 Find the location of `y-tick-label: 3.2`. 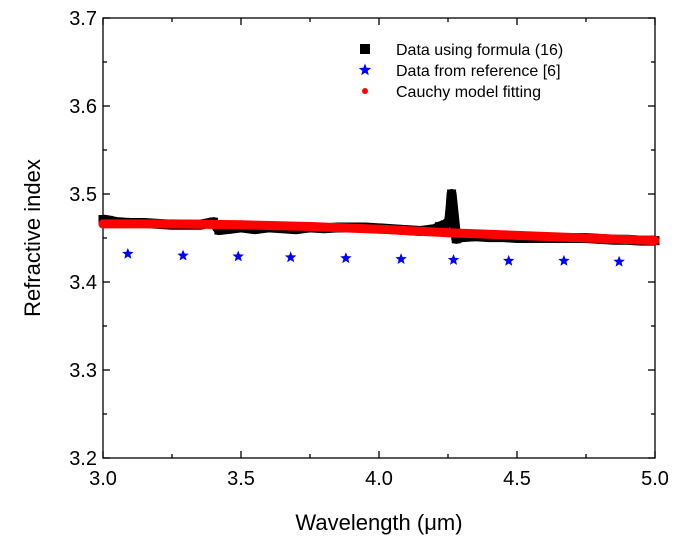

y-tick-label: 3.2 is located at coordinates (83, 459).